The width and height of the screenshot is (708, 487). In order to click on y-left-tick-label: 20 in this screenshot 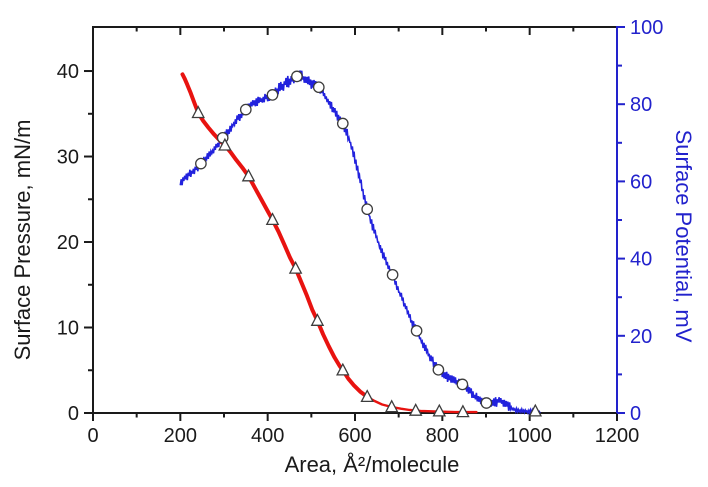, I will do `click(68, 243)`.